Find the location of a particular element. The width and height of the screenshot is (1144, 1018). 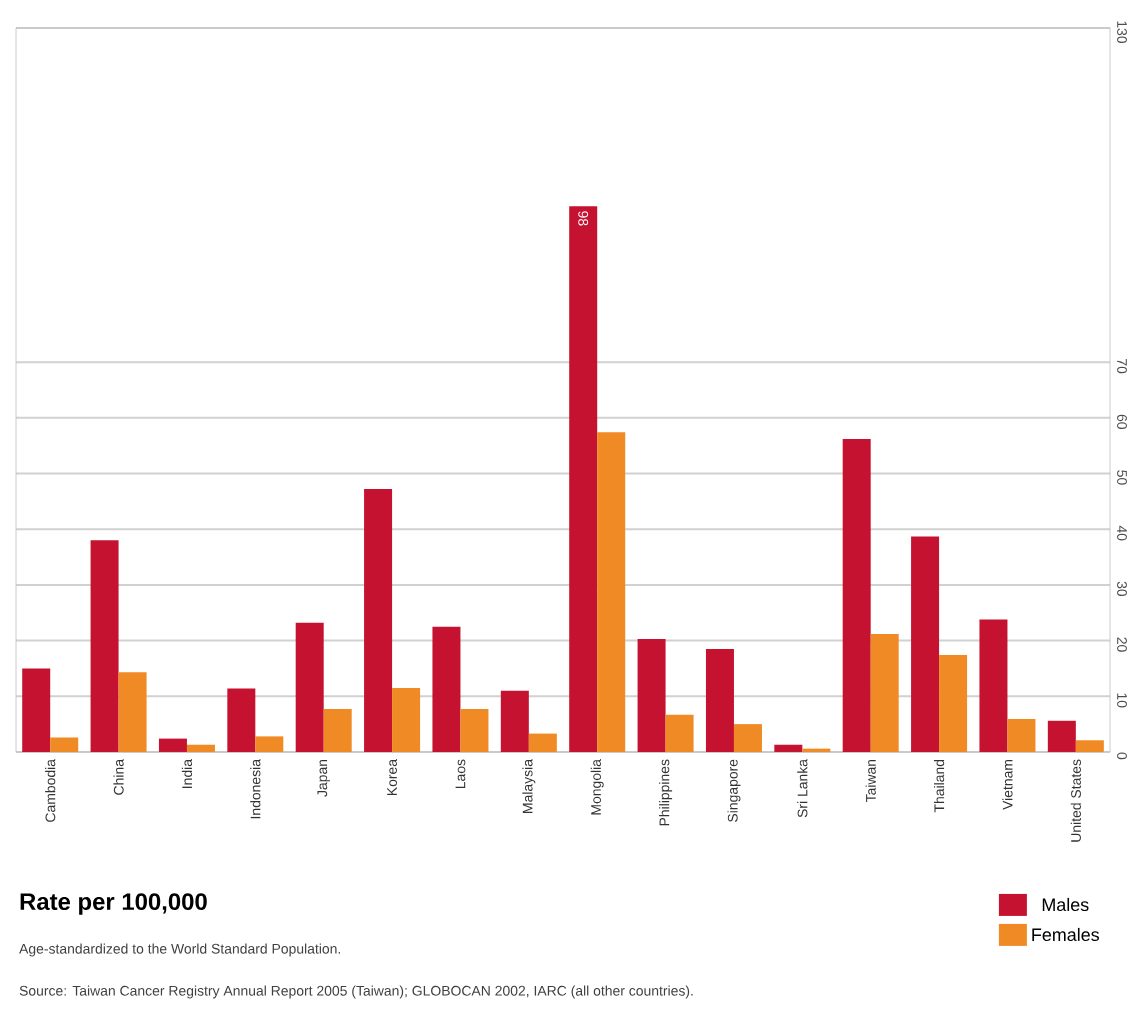

legend-label: Males is located at coordinates (1065, 904).